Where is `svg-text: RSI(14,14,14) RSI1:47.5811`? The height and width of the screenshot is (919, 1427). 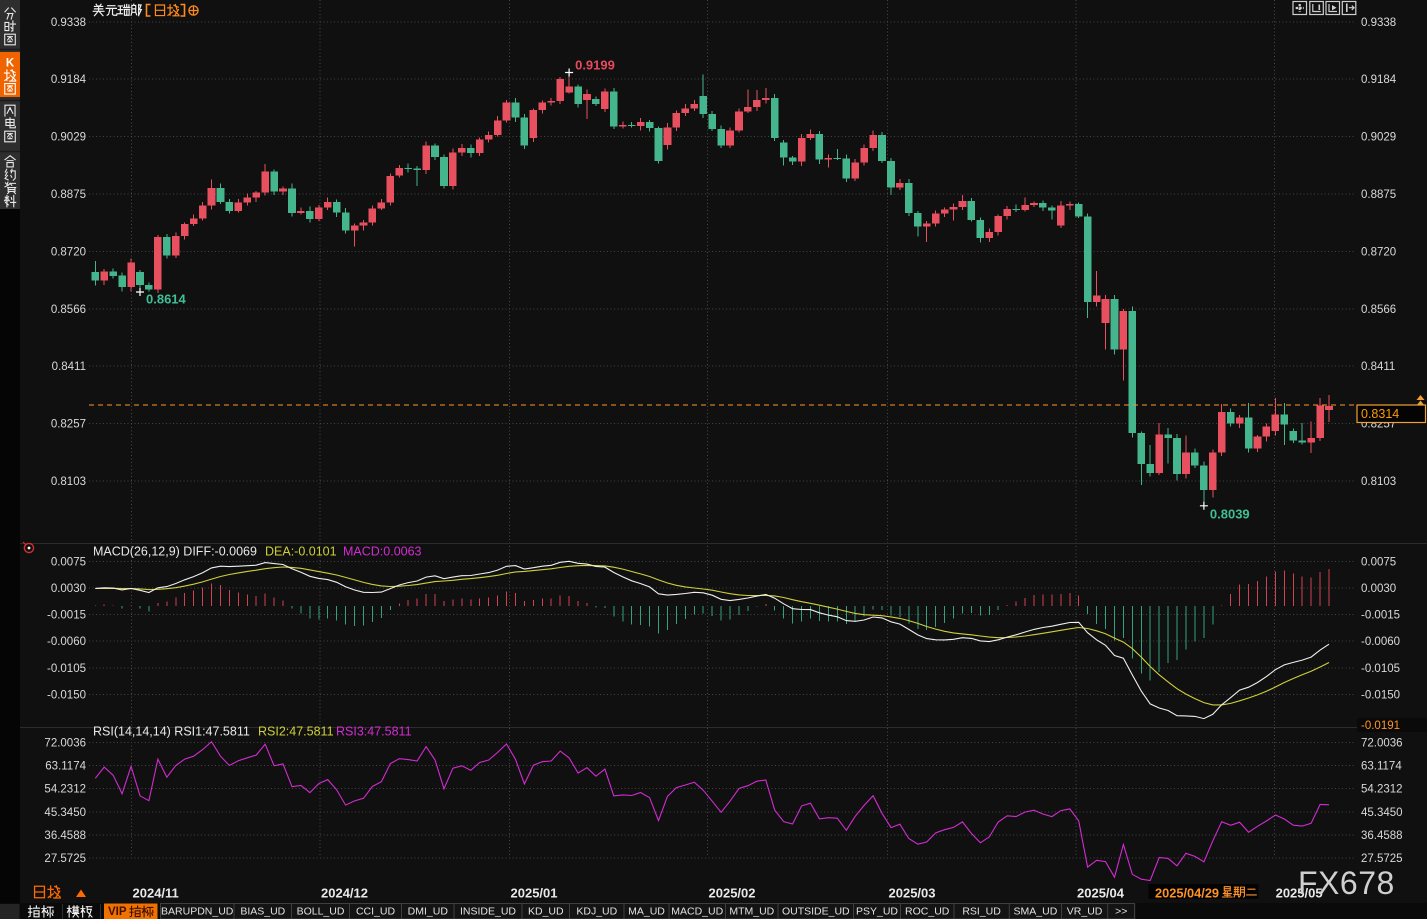 svg-text: RSI(14,14,14) RSI1:47.5811 is located at coordinates (171, 732).